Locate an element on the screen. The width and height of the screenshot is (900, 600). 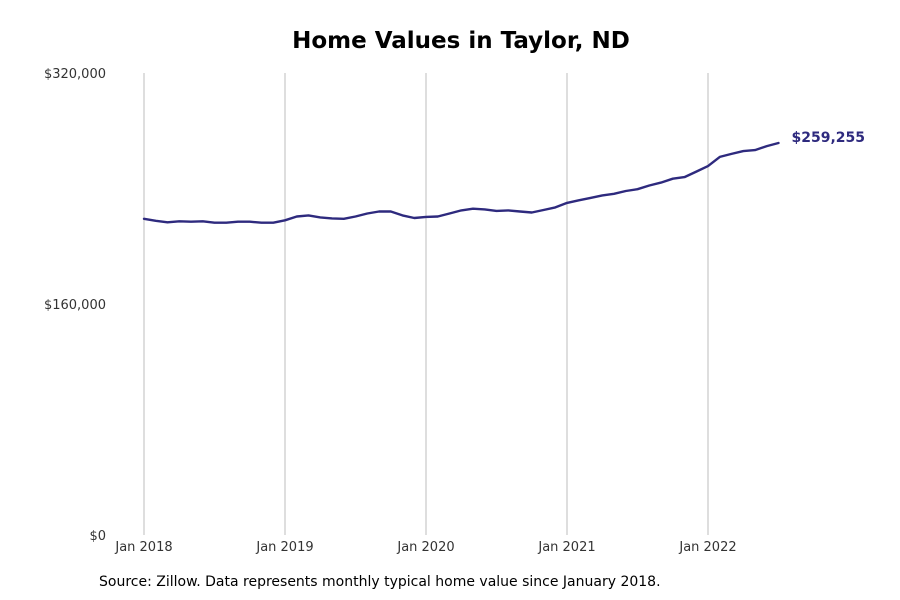
x-tick-label: Jan 2021 is located at coordinates (566, 547).